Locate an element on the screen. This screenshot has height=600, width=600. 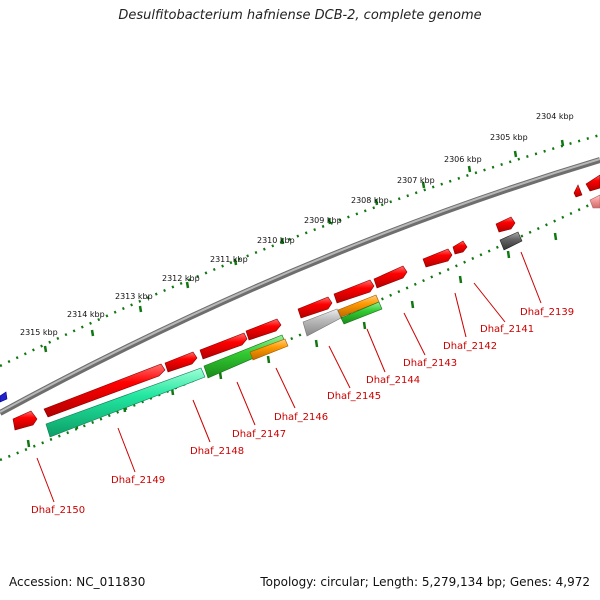
gene-label: Dhaf_2146 is located at coordinates (301, 417).